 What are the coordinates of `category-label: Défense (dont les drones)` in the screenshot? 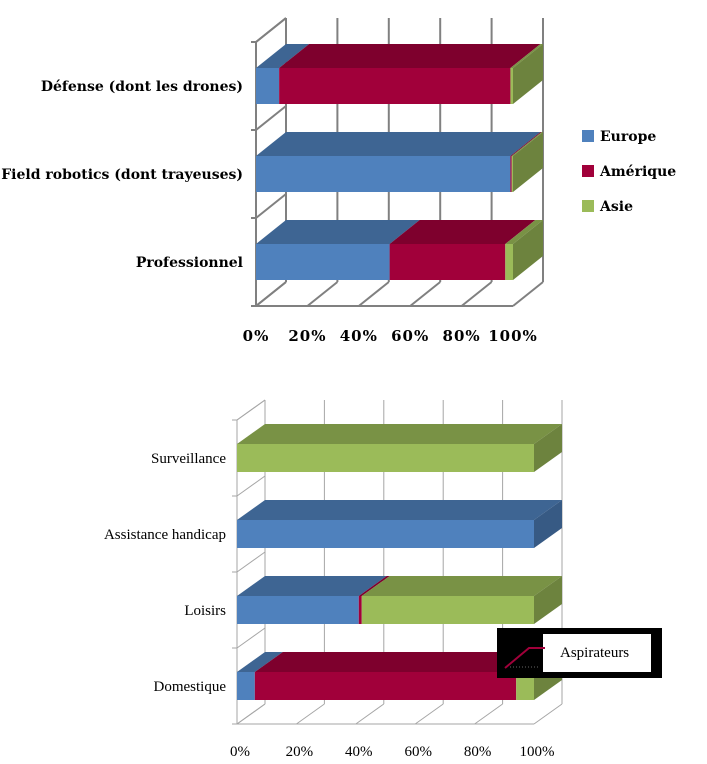 It's located at (142, 87).